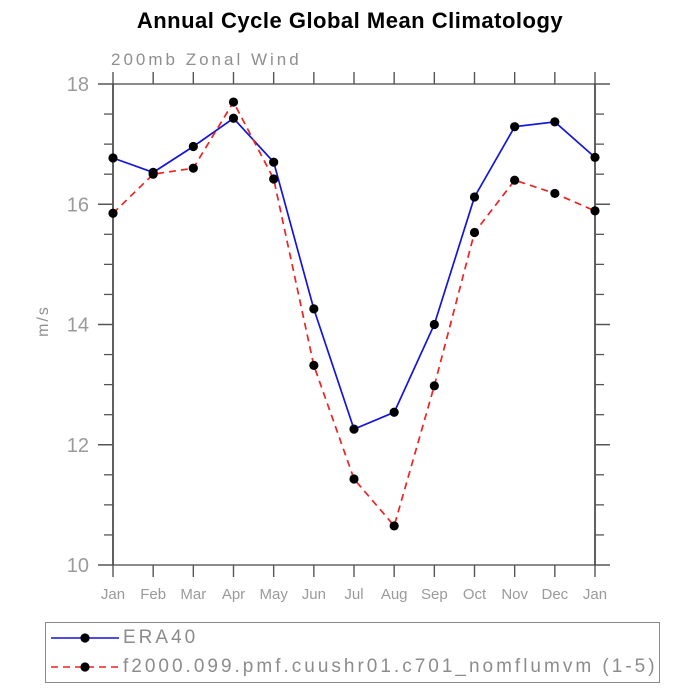 This screenshot has width=700, height=700. I want to click on y-tick-label: 16, so click(78, 205).